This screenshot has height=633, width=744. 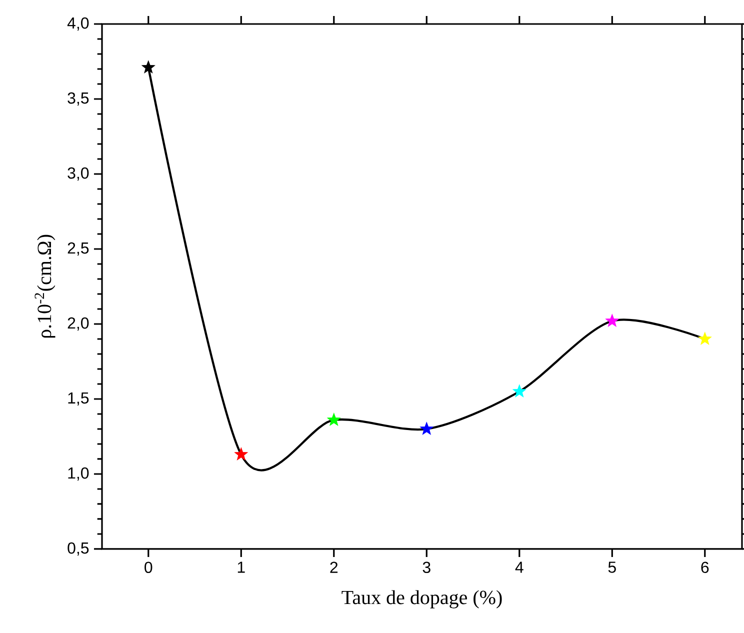 I want to click on y-tick-label: 1,0, so click(x=78, y=474).